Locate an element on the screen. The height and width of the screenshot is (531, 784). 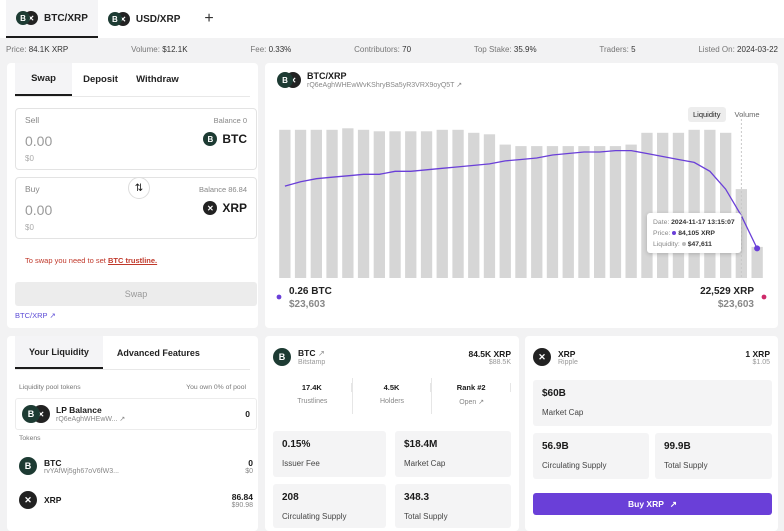
stat-traders: Traders: 5 is located at coordinates (617, 49).